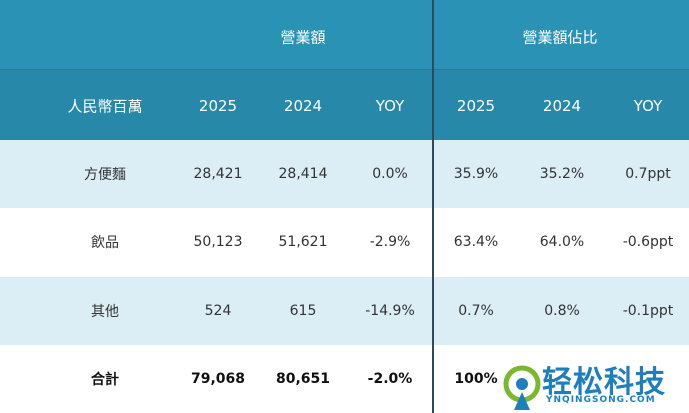  I want to click on column-header: 人民幣百萬, so click(105, 106).